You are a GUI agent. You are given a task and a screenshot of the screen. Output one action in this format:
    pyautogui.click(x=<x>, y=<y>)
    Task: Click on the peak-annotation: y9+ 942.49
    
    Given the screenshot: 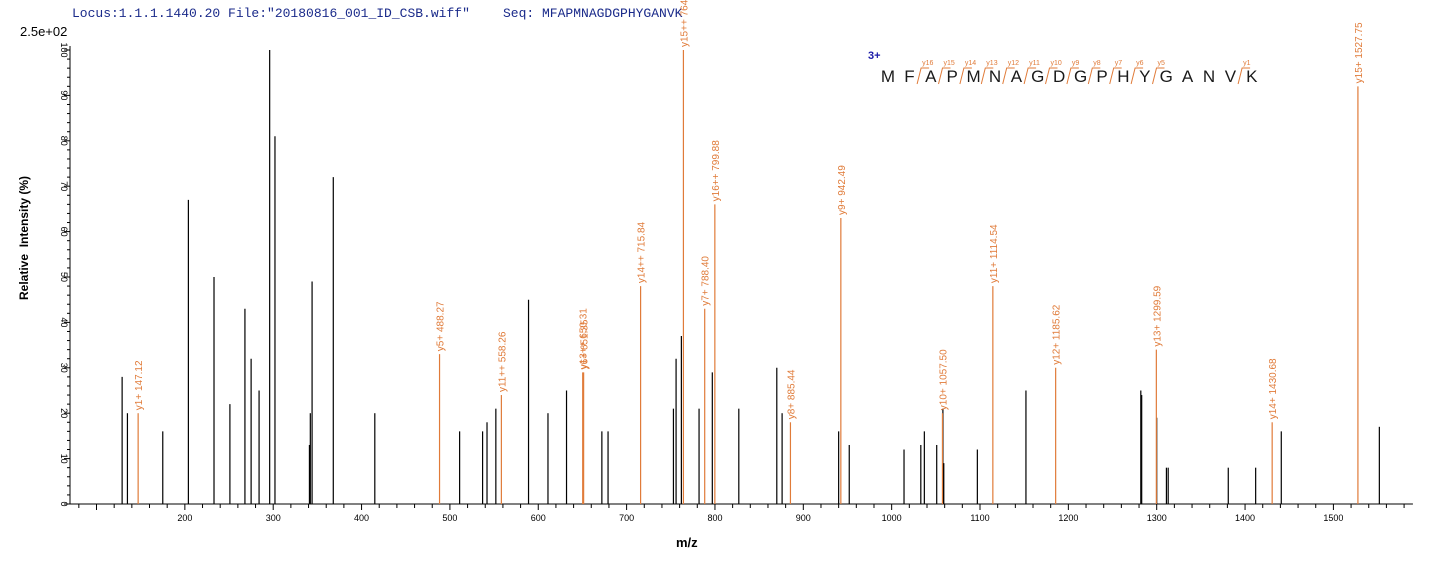 What is the action you would take?
    pyautogui.click(x=842, y=190)
    